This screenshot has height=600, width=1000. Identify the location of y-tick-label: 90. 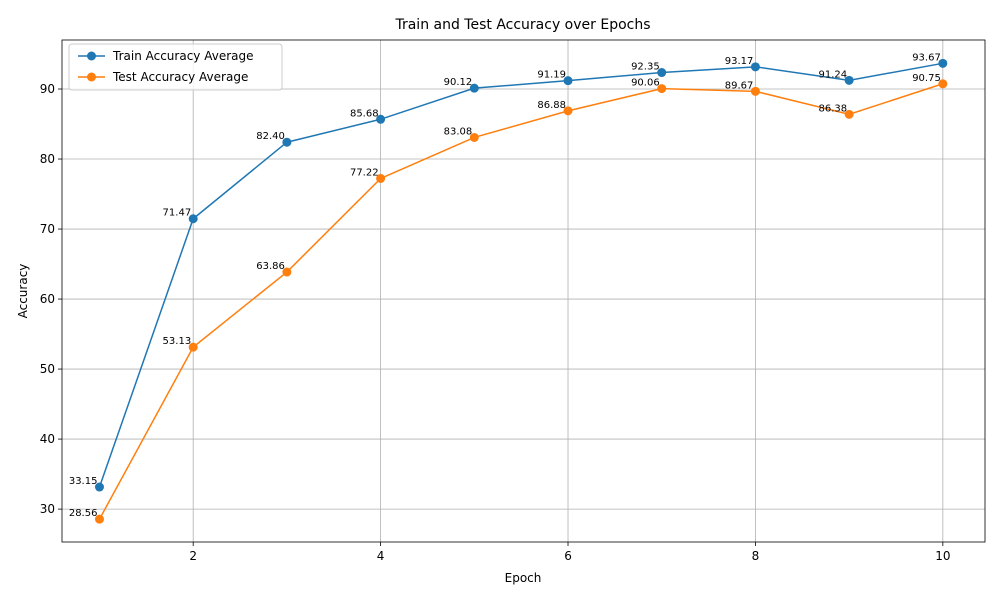
(47, 89).